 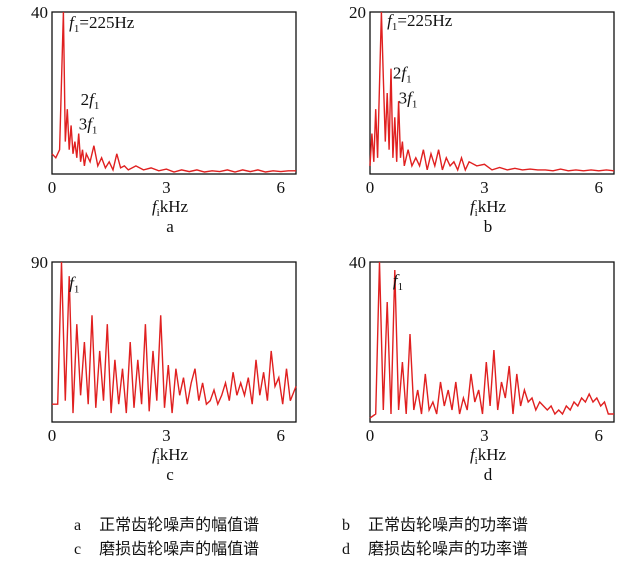 What do you see at coordinates (357, 262) in the screenshot?
I see `panel-d-ytick-max: 40` at bounding box center [357, 262].